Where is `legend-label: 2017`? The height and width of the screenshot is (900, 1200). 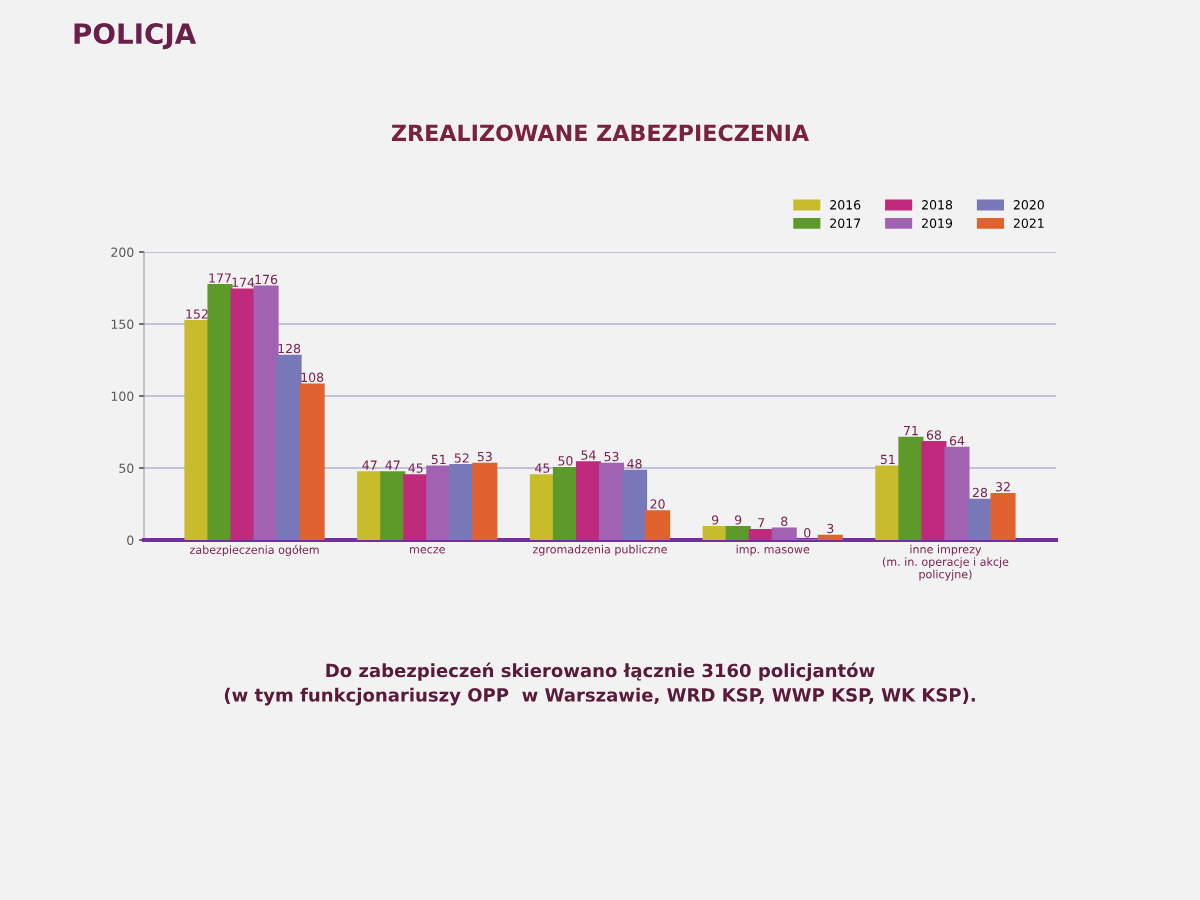
legend-label: 2017 is located at coordinates (845, 223).